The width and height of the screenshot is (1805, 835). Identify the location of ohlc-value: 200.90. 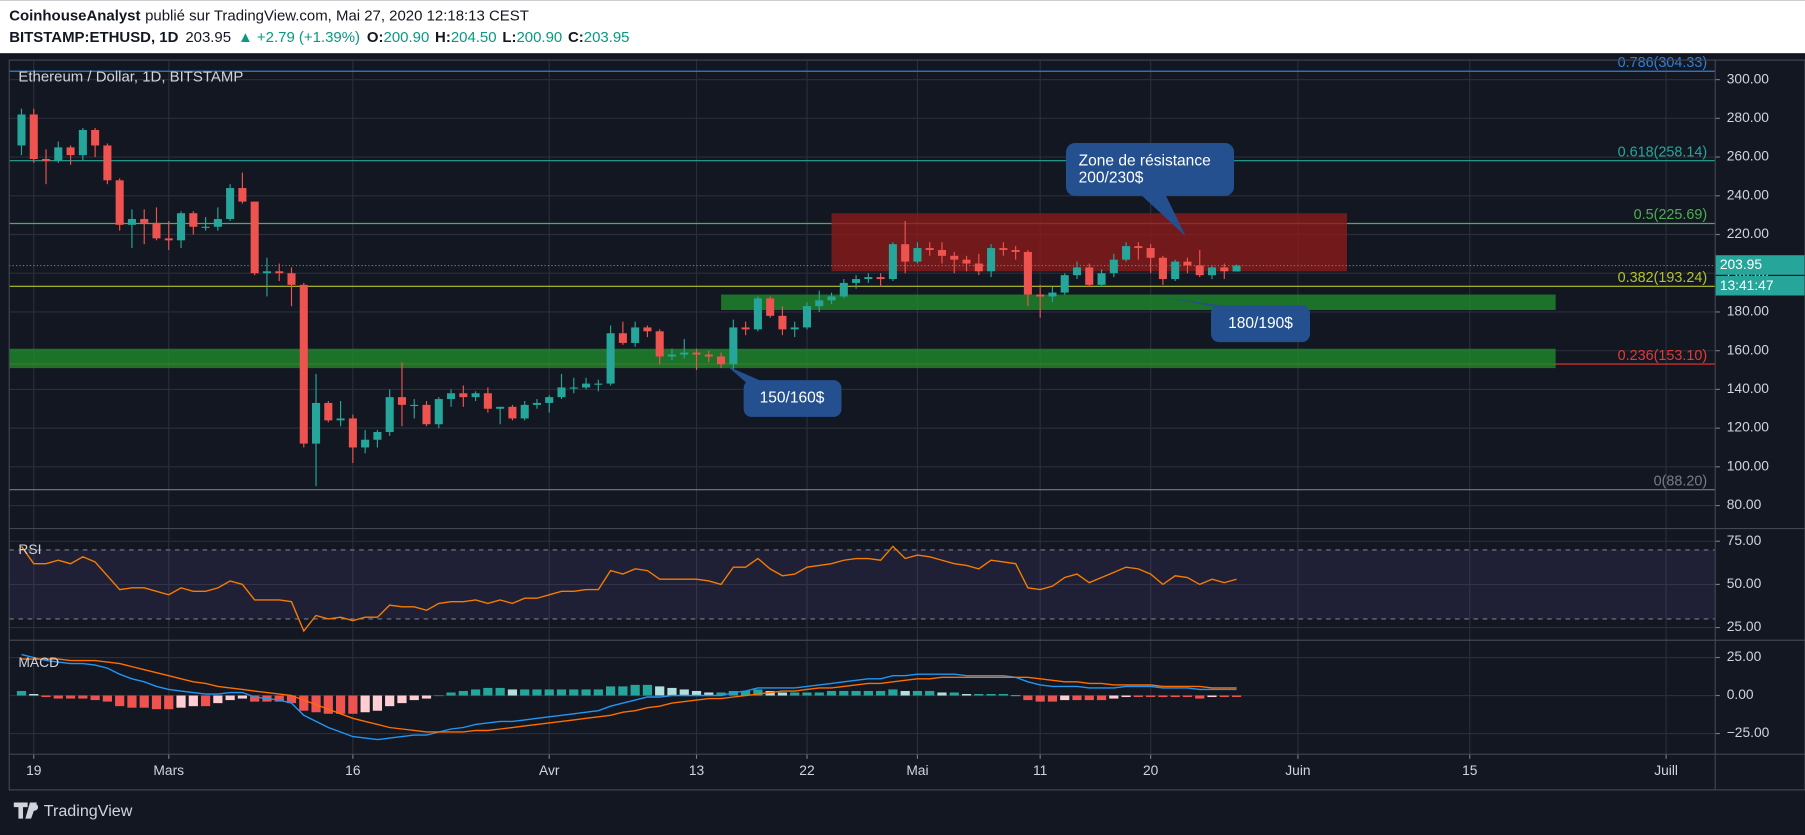
(407, 37).